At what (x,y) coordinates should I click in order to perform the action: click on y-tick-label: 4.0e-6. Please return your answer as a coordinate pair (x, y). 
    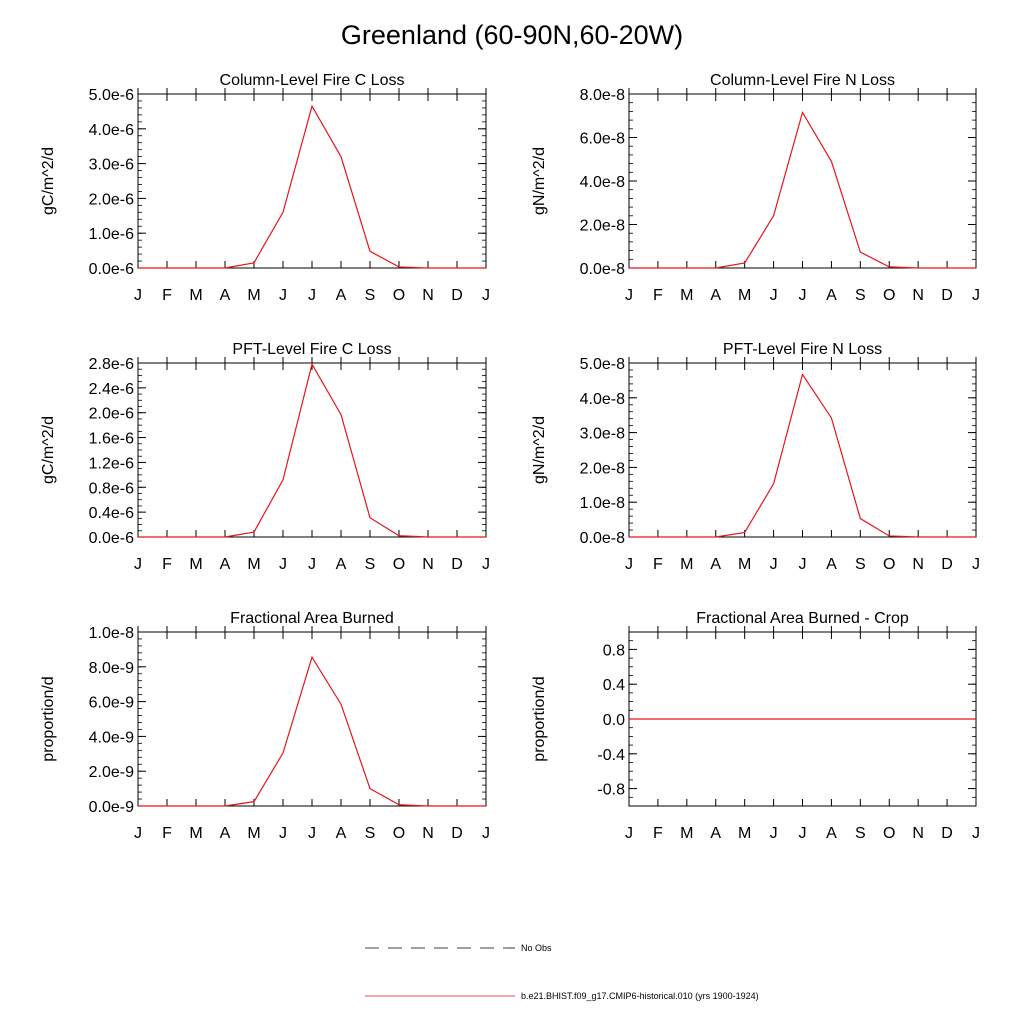
    Looking at the image, I should click on (111, 130).